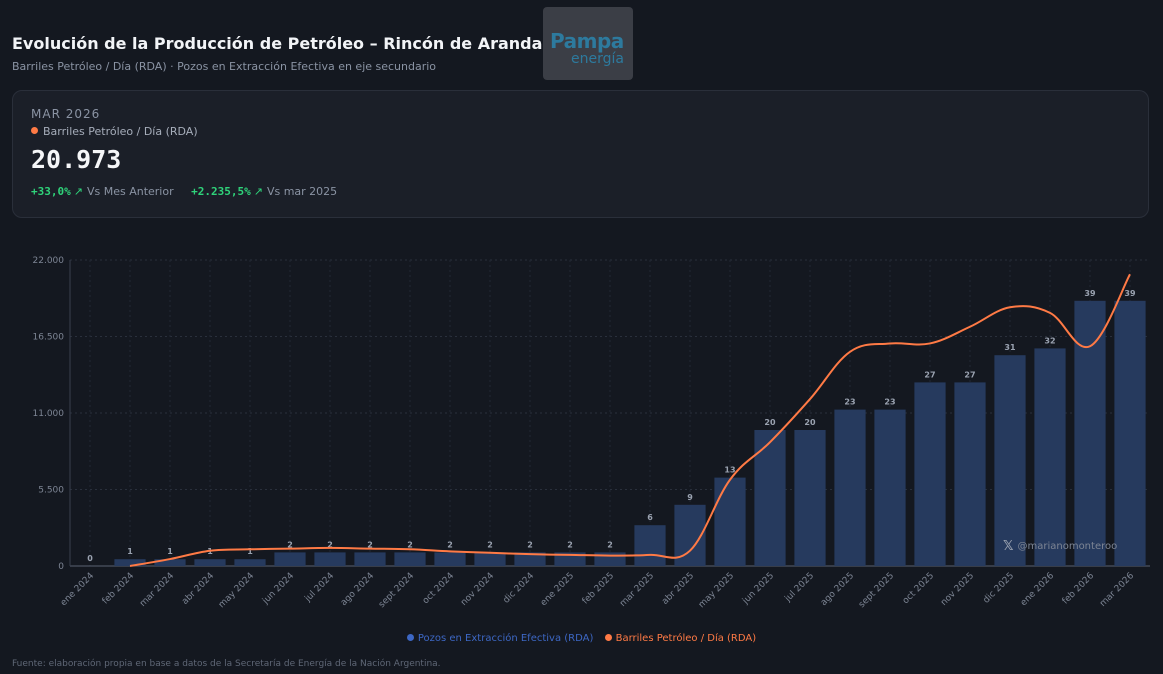 This screenshot has width=1163, height=674. What do you see at coordinates (957, 589) in the screenshot?
I see `x-tick-label: nov 2025` at bounding box center [957, 589].